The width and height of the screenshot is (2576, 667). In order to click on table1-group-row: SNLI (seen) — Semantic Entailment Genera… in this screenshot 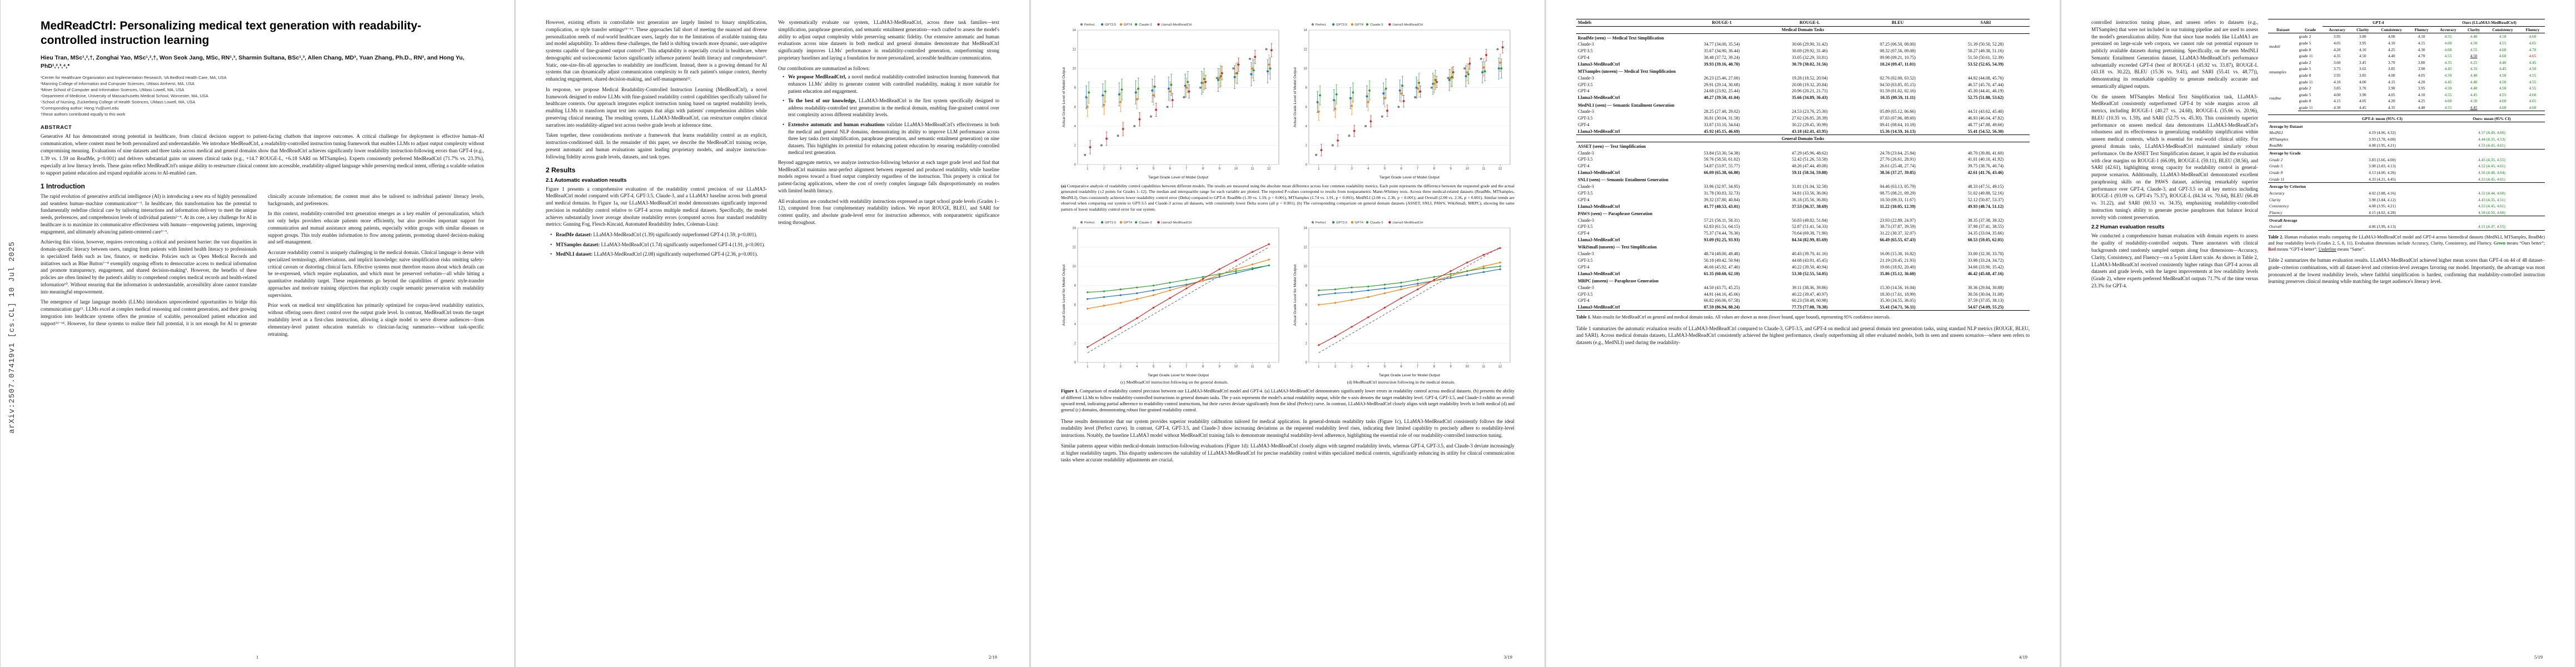, I will do `click(1623, 180)`.